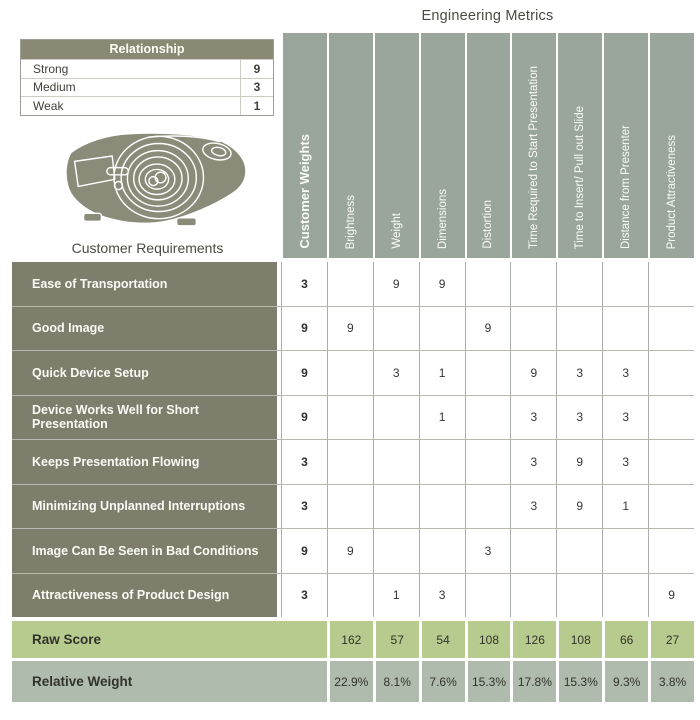 The image size is (700, 720). I want to click on matrix-row: Quick Device Setup 9 3 1 9 3 3, so click(353, 372).